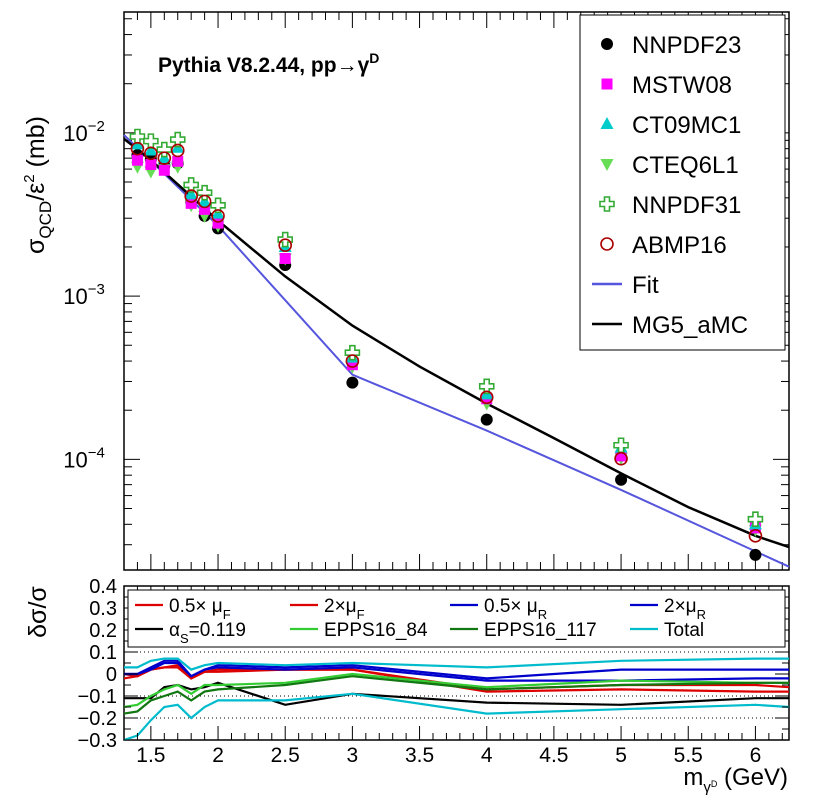  What do you see at coordinates (685, 609) in the screenshot?
I see `ratio-legend-label: 2×μR` at bounding box center [685, 609].